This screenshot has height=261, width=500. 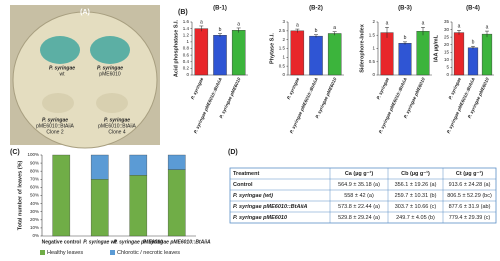 I want to click on y-tick-label: 2.5, so click(x=282, y=30).